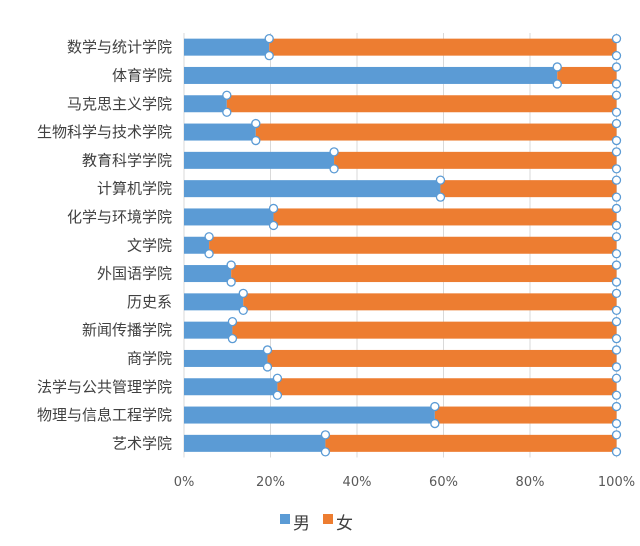 Image resolution: width=640 pixels, height=546 pixels. What do you see at coordinates (134, 274) in the screenshot?
I see `category-label: 外国语学院` at bounding box center [134, 274].